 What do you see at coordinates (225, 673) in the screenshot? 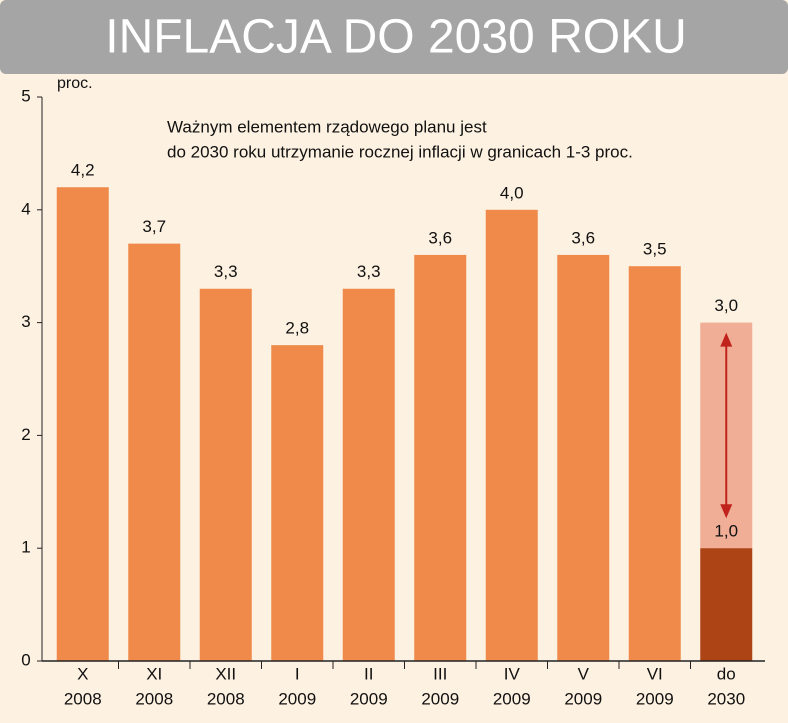
I see `x-tick-label: XII` at bounding box center [225, 673].